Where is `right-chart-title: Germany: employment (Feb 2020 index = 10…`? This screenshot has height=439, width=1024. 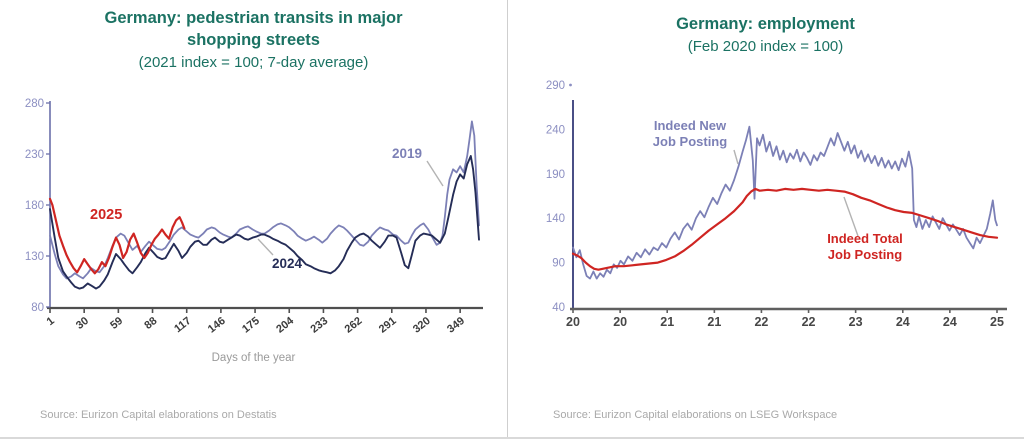 right-chart-title: Germany: employment (Feb 2020 index = 10… is located at coordinates (765, 35).